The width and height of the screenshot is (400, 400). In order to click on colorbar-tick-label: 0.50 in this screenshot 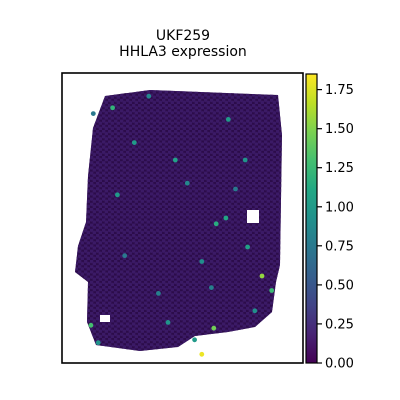, I will do `click(339, 285)`.